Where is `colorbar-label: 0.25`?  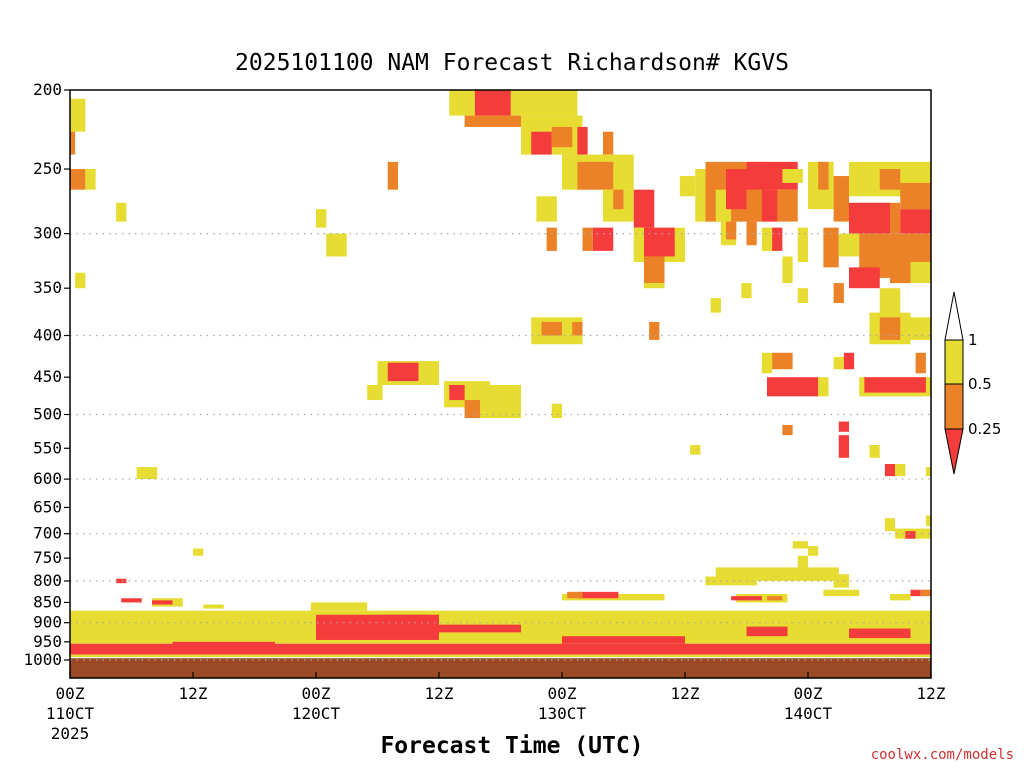
colorbar-label: 0.25 is located at coordinates (984, 429).